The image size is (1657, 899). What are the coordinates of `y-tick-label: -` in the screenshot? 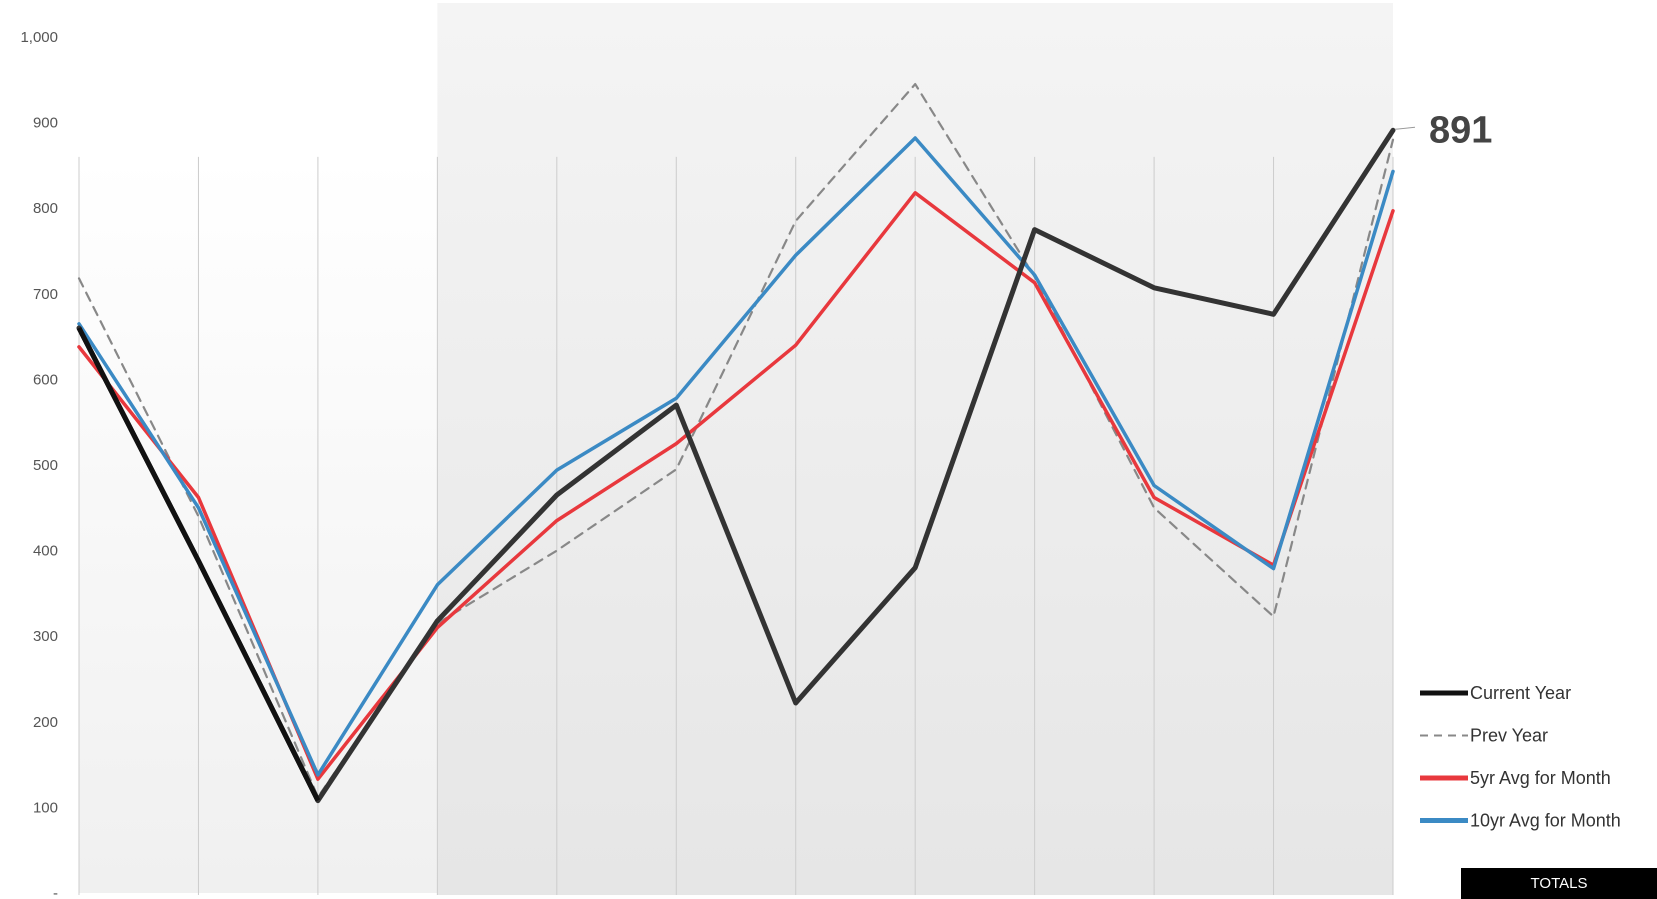 It's located at (55, 892).